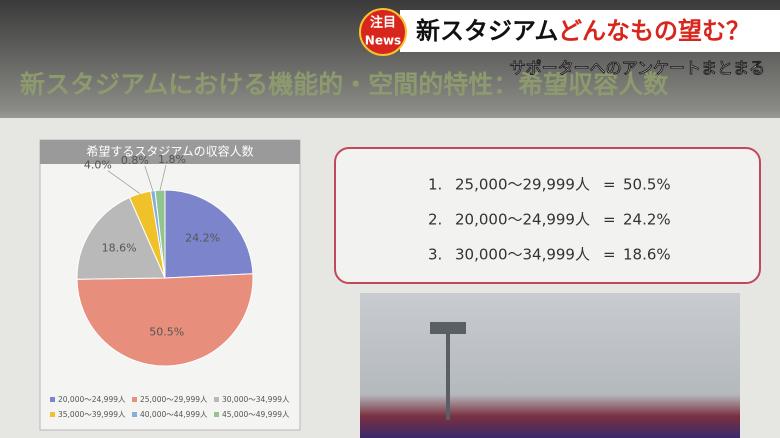 This screenshot has width=780, height=438. I want to click on rank-range: 30,000〜34,999人, so click(522, 255).